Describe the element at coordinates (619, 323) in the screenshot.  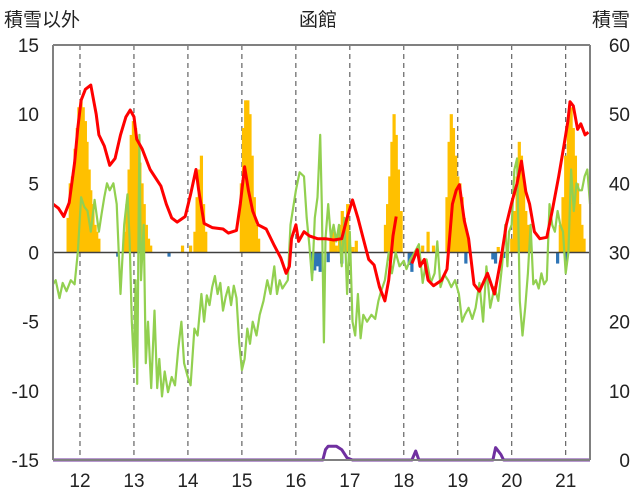
I see `right-tick-label: 20` at that location.